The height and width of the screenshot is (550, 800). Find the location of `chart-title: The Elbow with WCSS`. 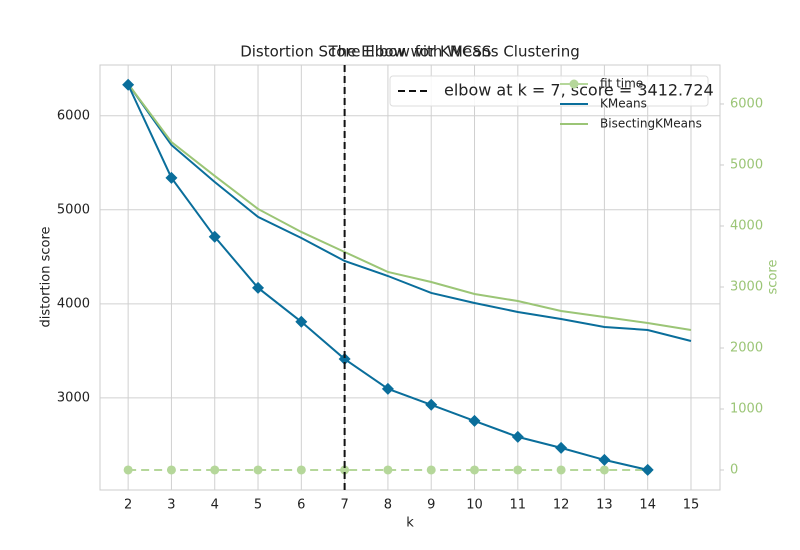

chart-title: The Elbow with WCSS is located at coordinates (410, 52).